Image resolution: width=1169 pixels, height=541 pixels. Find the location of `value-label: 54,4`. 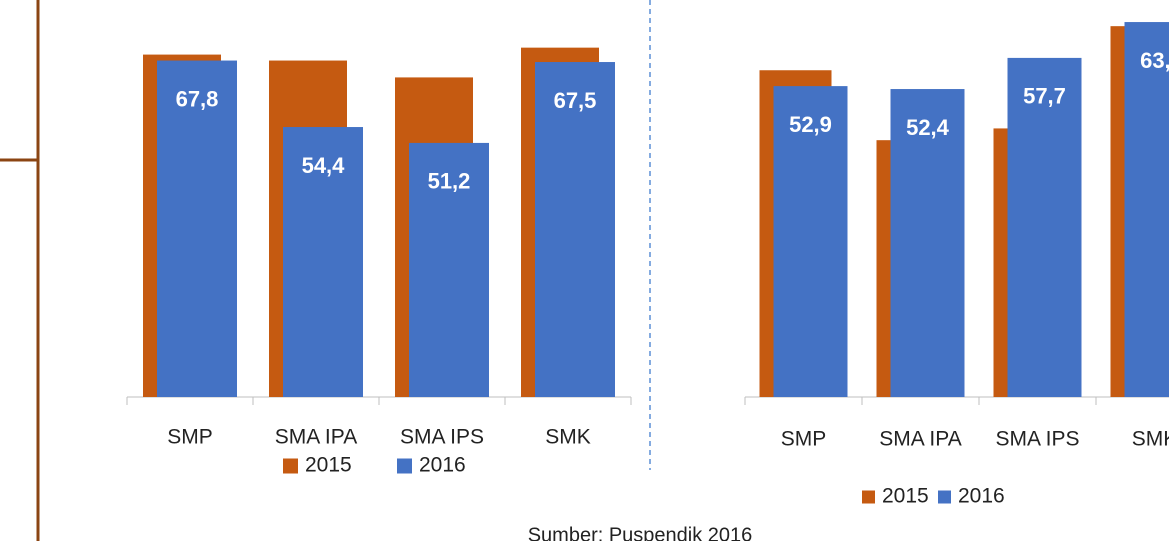

value-label: 54,4 is located at coordinates (324, 165).